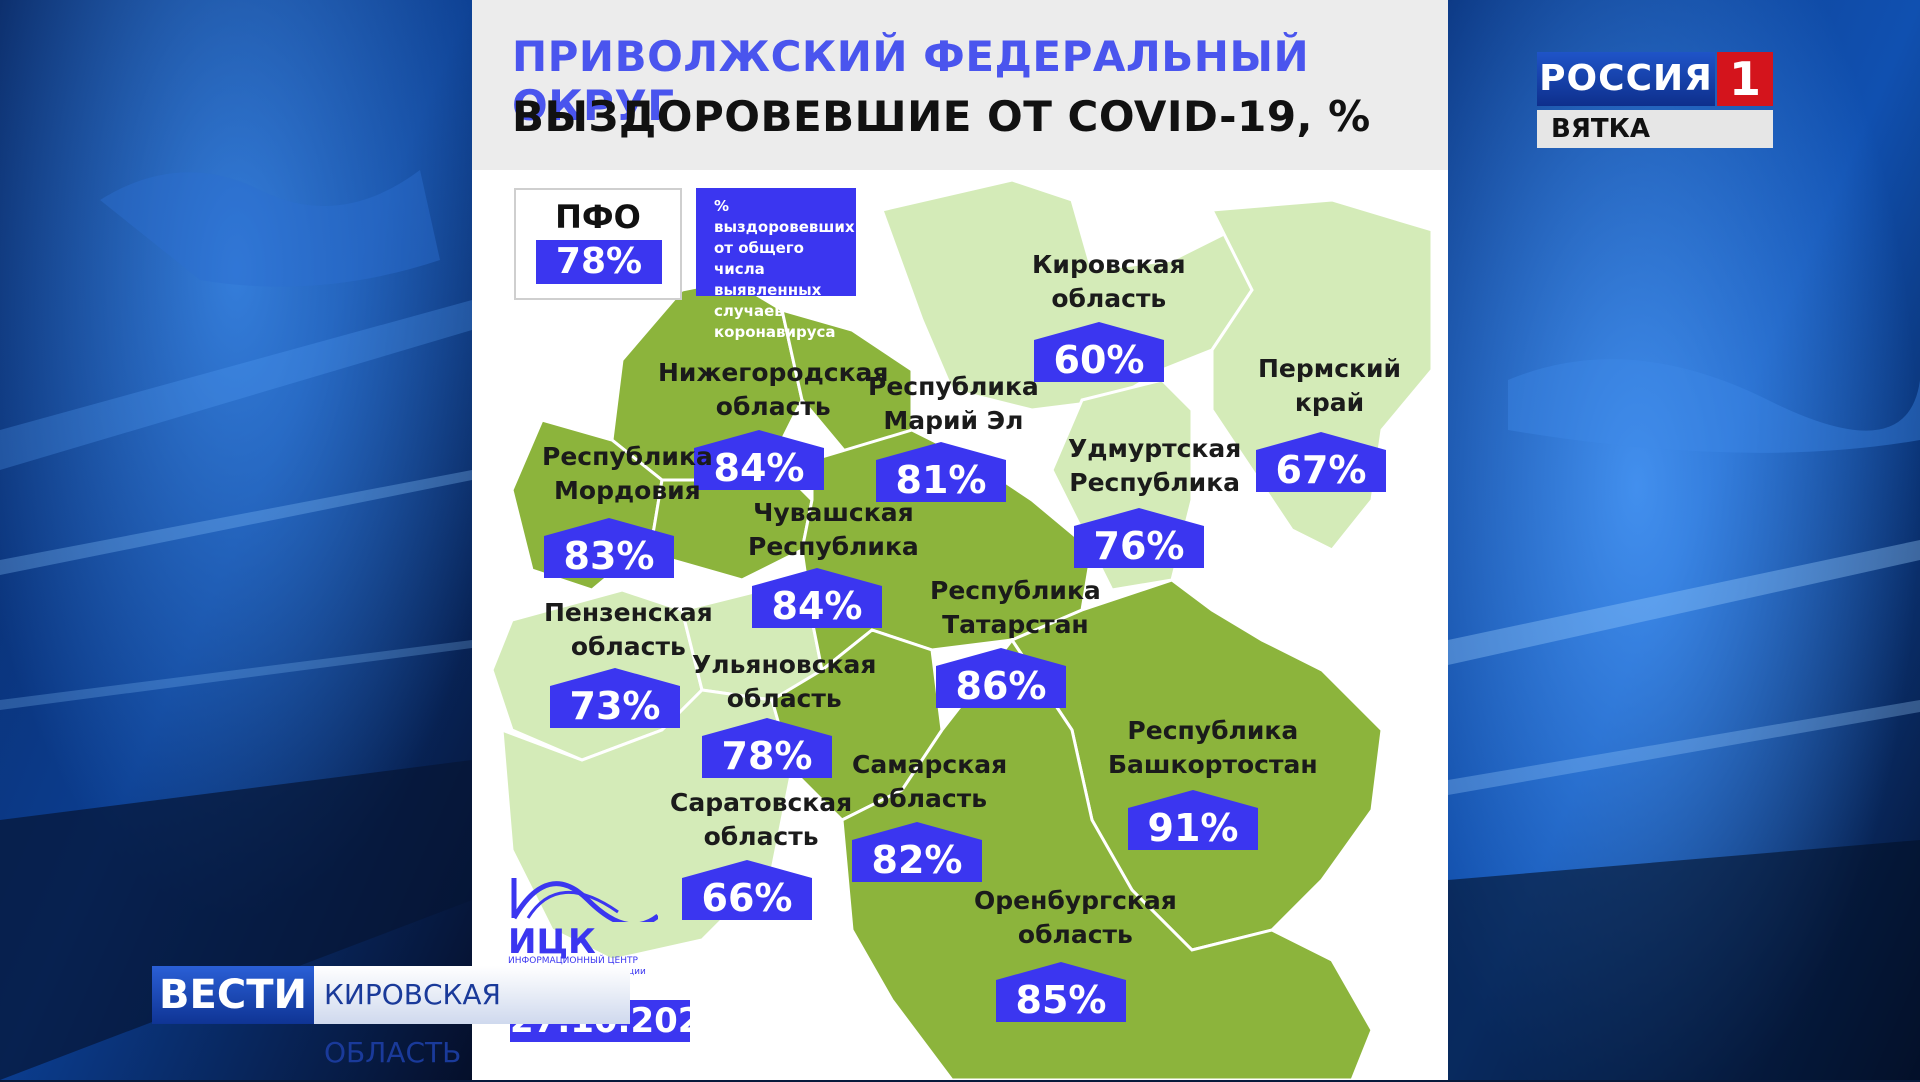 The width and height of the screenshot is (1920, 1082). I want to click on lower-third: ВЕСТИ КИРОВСКАЯ ОБЛАСТЬ, so click(391, 1017).